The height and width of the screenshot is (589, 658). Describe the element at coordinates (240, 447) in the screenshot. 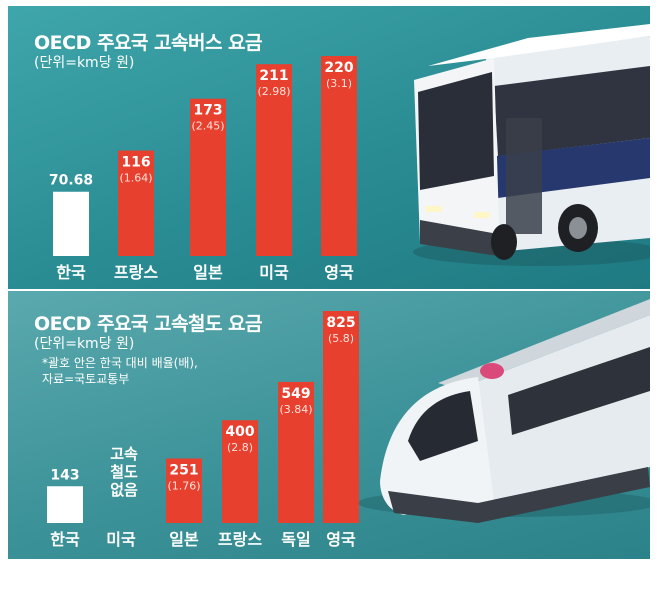

I see `ratio-label: (2.8)` at that location.